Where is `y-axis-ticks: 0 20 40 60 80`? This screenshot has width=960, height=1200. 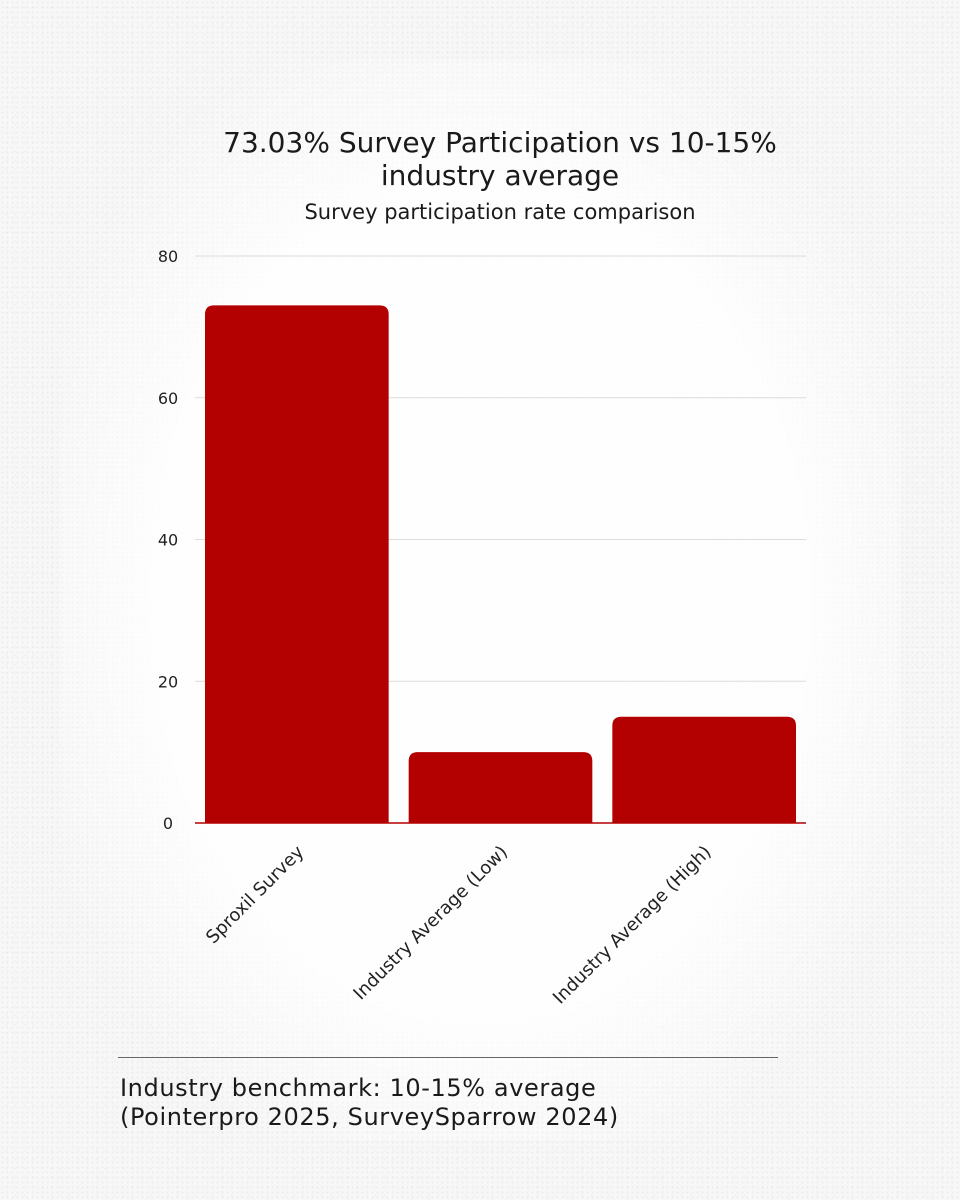 y-axis-ticks: 0 20 40 60 80 is located at coordinates (168, 540).